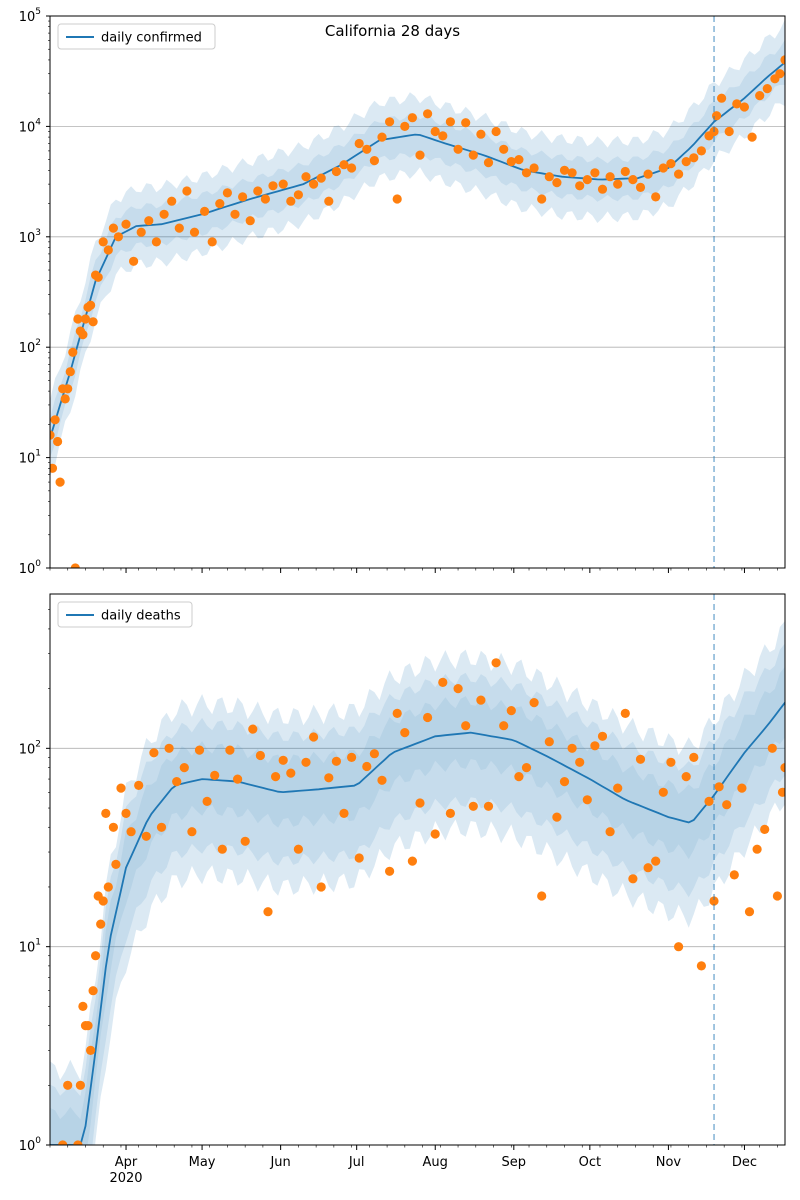 Image resolution: width=800 pixels, height=1200 pixels. I want to click on x-tick-label: Oct, so click(590, 1162).